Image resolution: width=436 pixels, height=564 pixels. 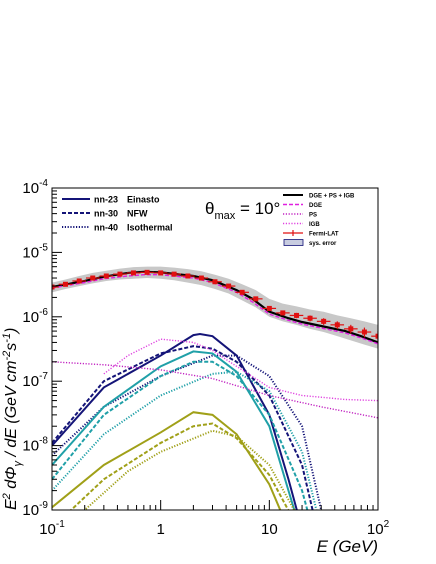 I want to click on y-label-part: -1, so click(x=7, y=338).